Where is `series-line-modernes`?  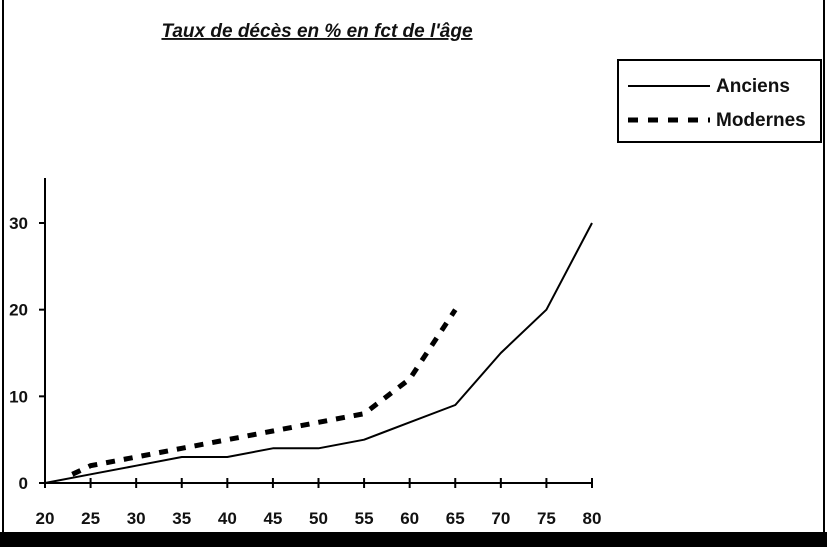
series-line-modernes is located at coordinates (264, 392).